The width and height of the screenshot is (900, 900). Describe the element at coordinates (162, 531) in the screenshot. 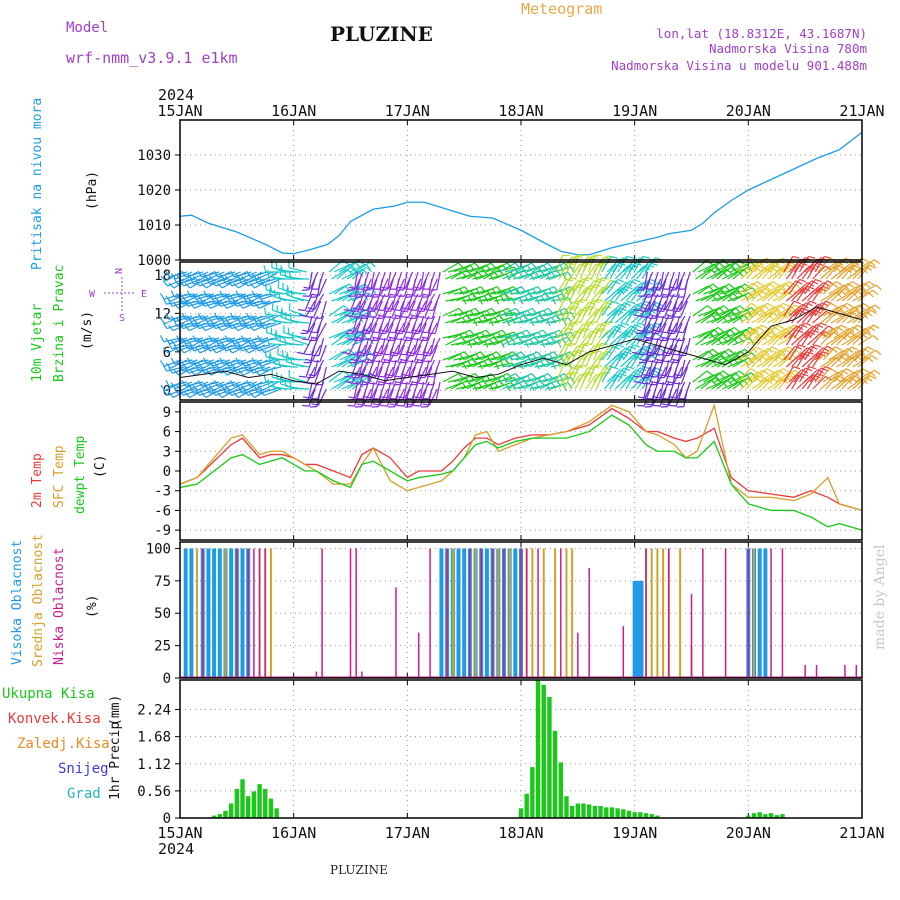

I see `temperature-ytick-label: -9` at that location.